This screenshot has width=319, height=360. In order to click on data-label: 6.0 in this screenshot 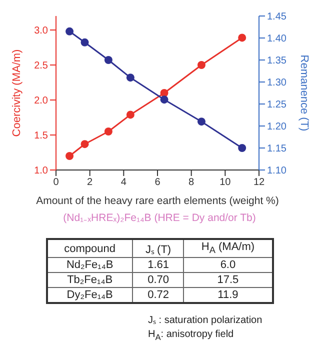, I will do `click(228, 265)`.